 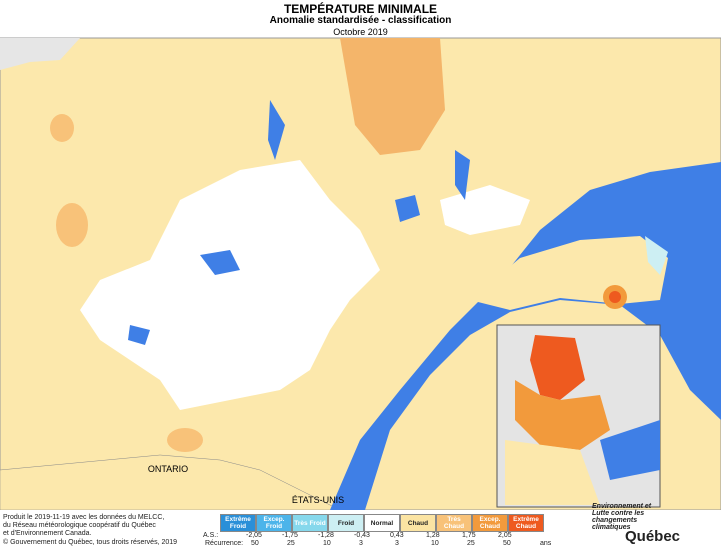 I want to click on recurrence-label: Récurrence:, so click(x=224, y=543).